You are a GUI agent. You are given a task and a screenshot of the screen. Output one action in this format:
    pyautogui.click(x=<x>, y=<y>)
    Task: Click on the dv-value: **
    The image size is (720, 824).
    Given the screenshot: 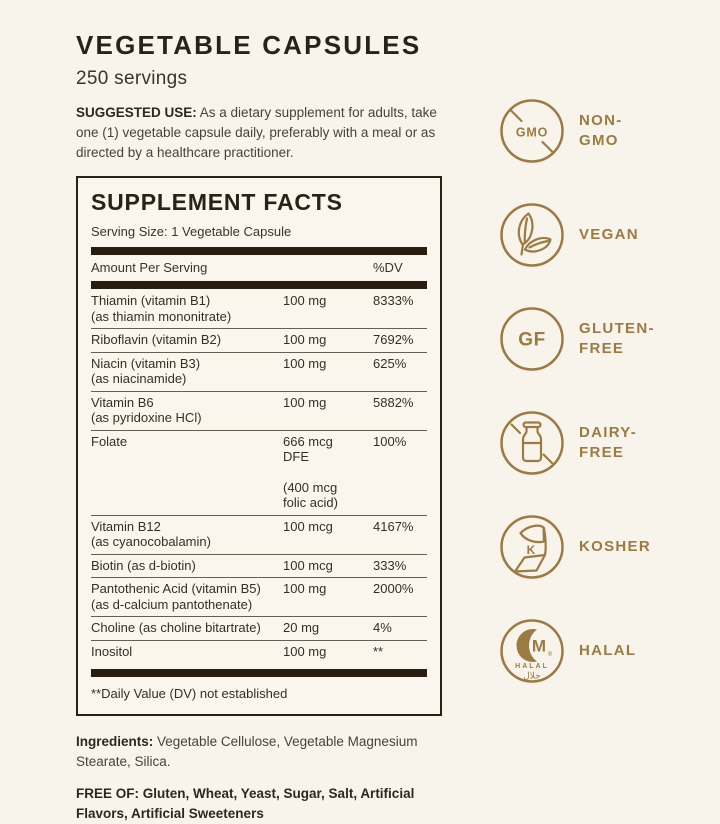 What is the action you would take?
    pyautogui.click(x=378, y=651)
    